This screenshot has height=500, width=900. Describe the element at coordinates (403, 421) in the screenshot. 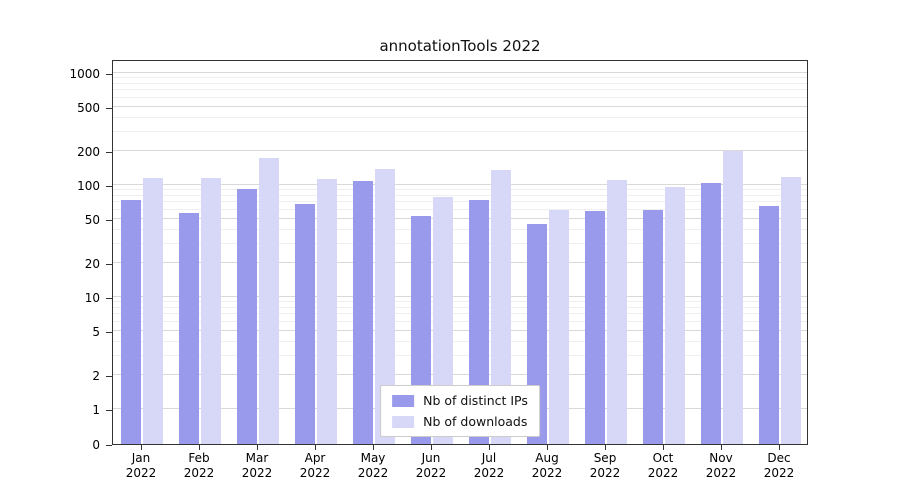

I see `legend-swatch-downloads` at that location.